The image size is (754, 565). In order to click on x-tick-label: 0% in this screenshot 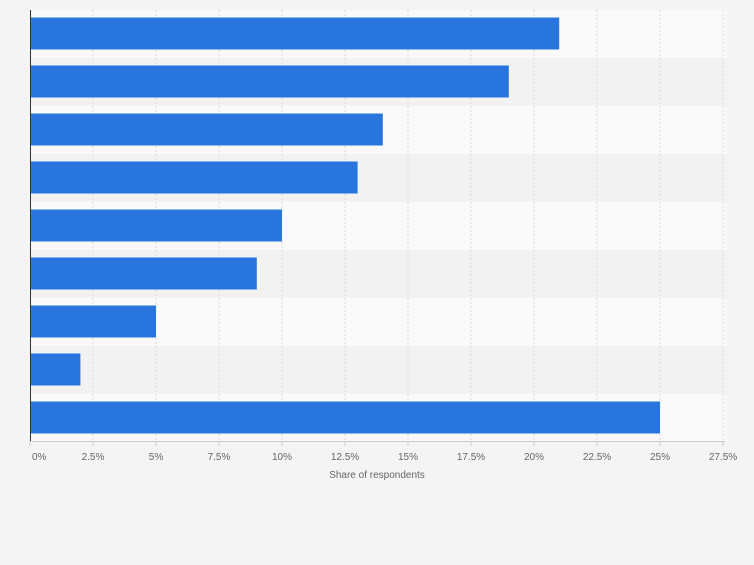, I will do `click(39, 457)`.